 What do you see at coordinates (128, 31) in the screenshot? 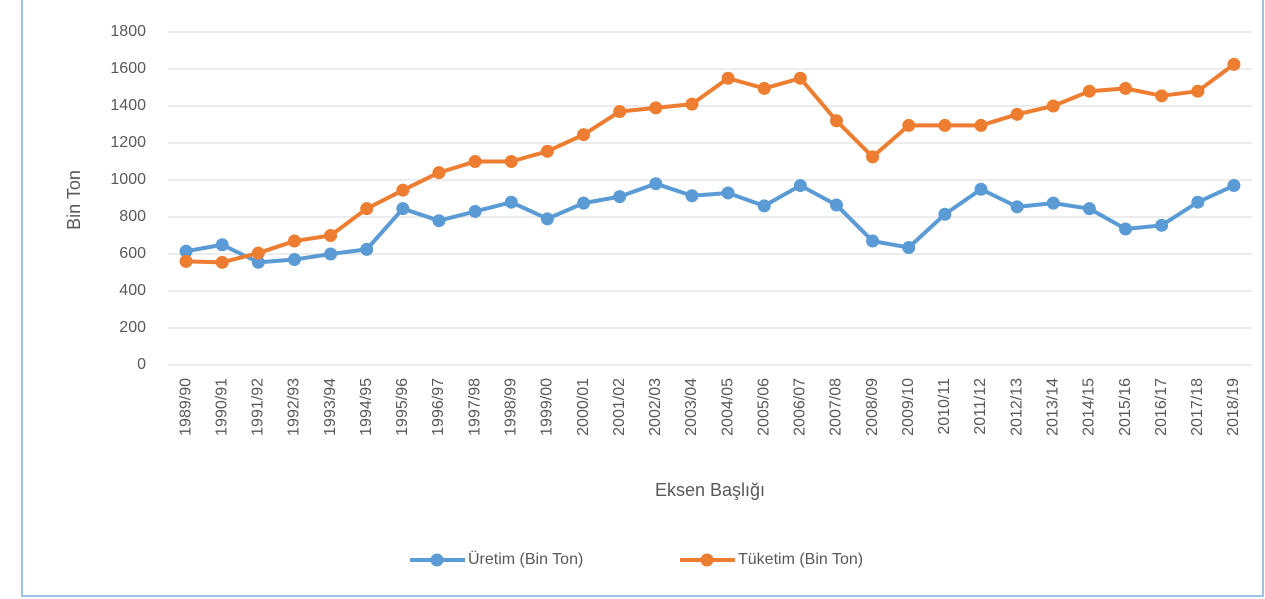
I see `y-tick-label: 1800` at bounding box center [128, 31].